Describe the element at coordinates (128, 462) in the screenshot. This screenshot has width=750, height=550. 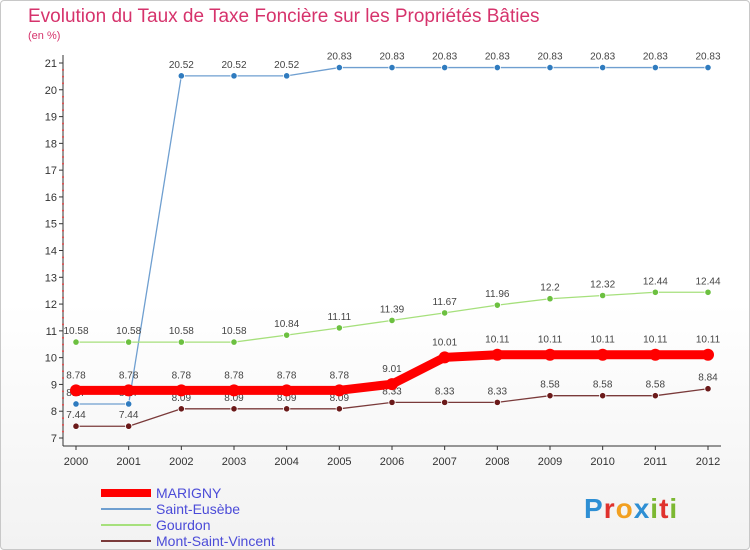
I see `x-tick-label: 2001` at that location.